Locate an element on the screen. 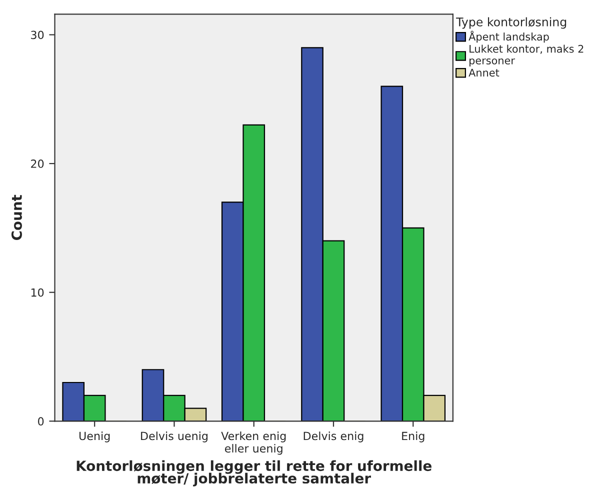  y-tick-label: 0 is located at coordinates (41, 421).